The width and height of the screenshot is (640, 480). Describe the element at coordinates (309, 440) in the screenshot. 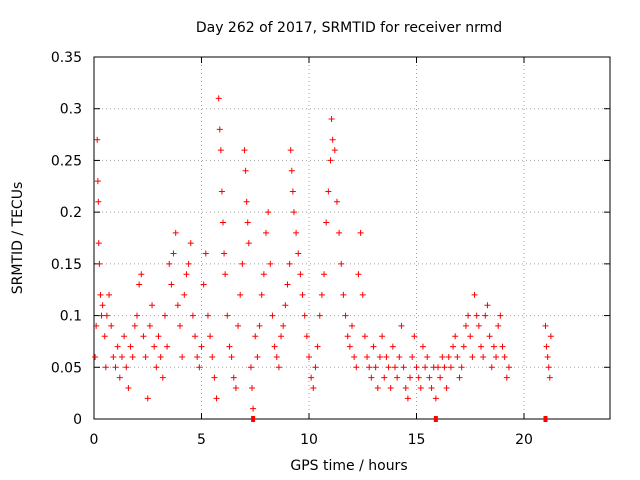

I see `x-tick-label: 10` at that location.